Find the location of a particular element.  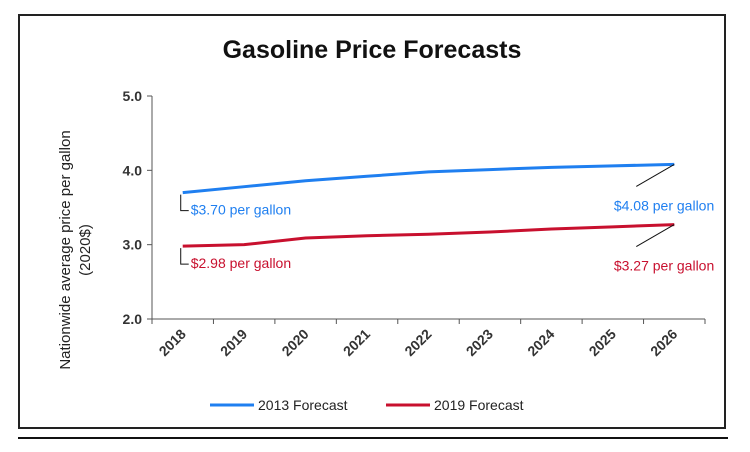

chart-title: Gasoline Price Forecasts is located at coordinates (372, 50).